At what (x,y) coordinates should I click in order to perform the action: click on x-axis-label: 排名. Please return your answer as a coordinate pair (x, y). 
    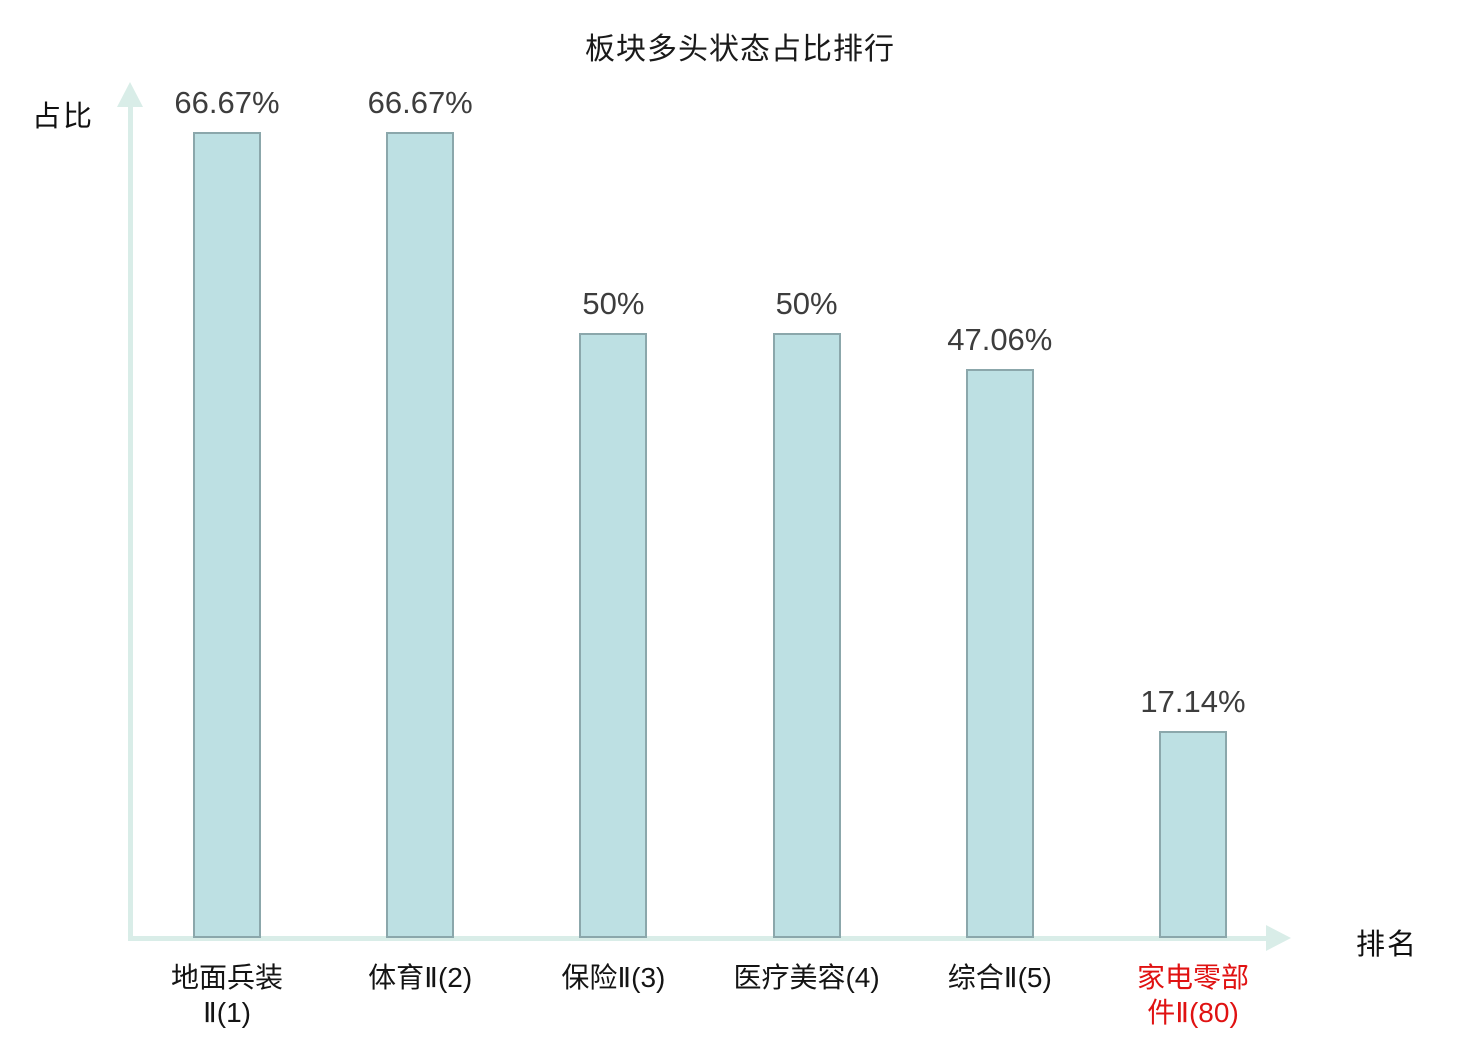
    Looking at the image, I should click on (1387, 945).